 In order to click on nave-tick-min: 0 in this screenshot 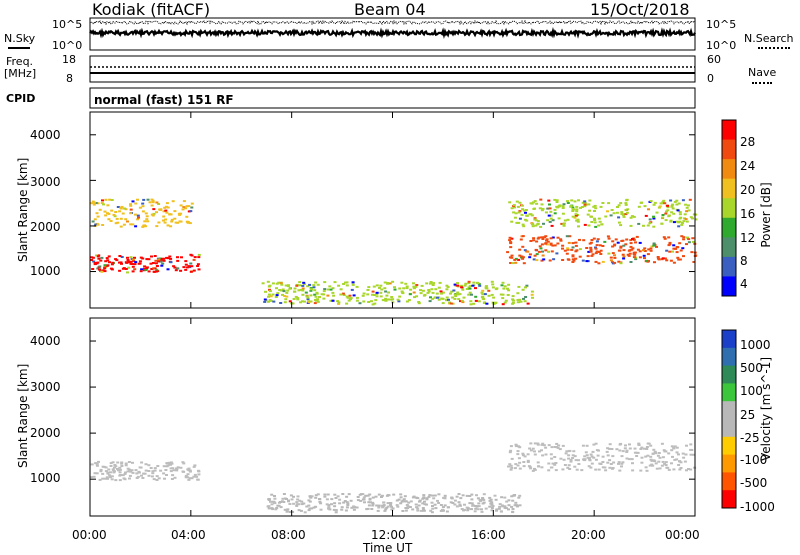, I will do `click(710, 78)`.